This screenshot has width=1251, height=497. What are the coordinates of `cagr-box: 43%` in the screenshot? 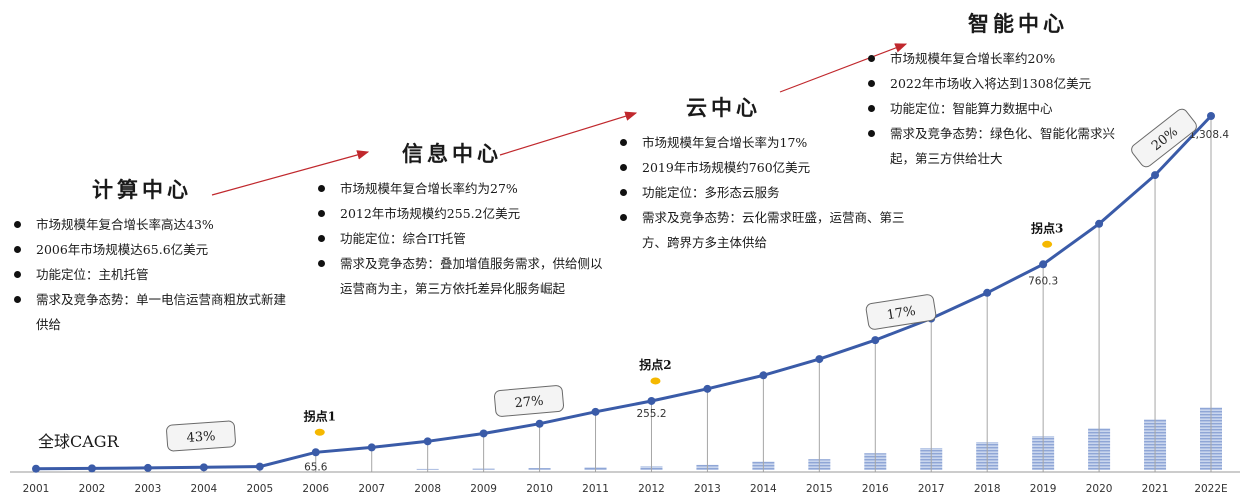 It's located at (201, 436).